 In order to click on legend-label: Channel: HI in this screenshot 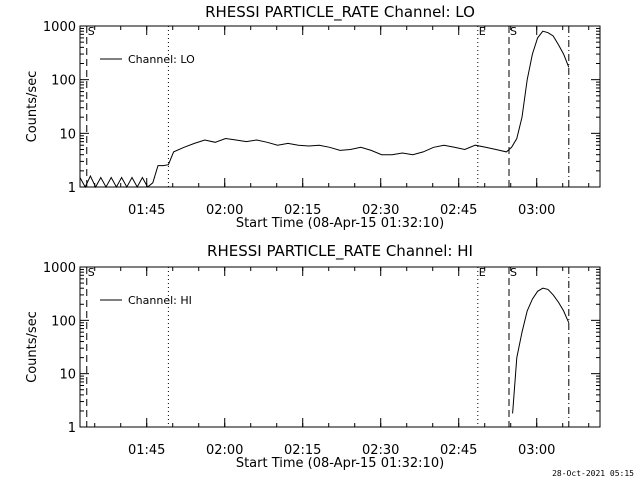, I will do `click(160, 300)`.